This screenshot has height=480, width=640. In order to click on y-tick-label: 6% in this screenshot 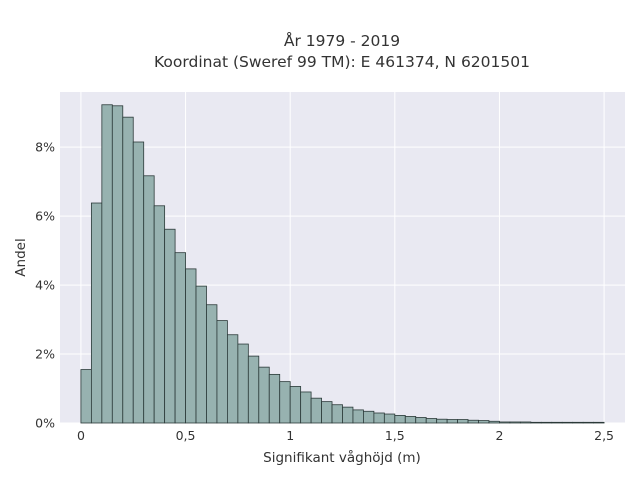, I will do `click(45, 216)`.